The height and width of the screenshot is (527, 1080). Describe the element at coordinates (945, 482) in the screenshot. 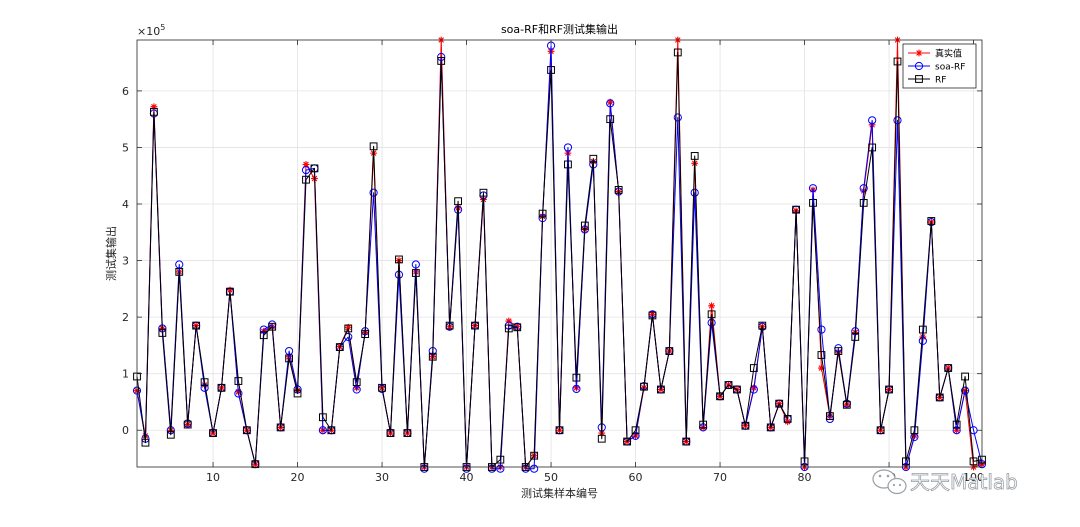

I see `watermark: 天天Matlab` at that location.